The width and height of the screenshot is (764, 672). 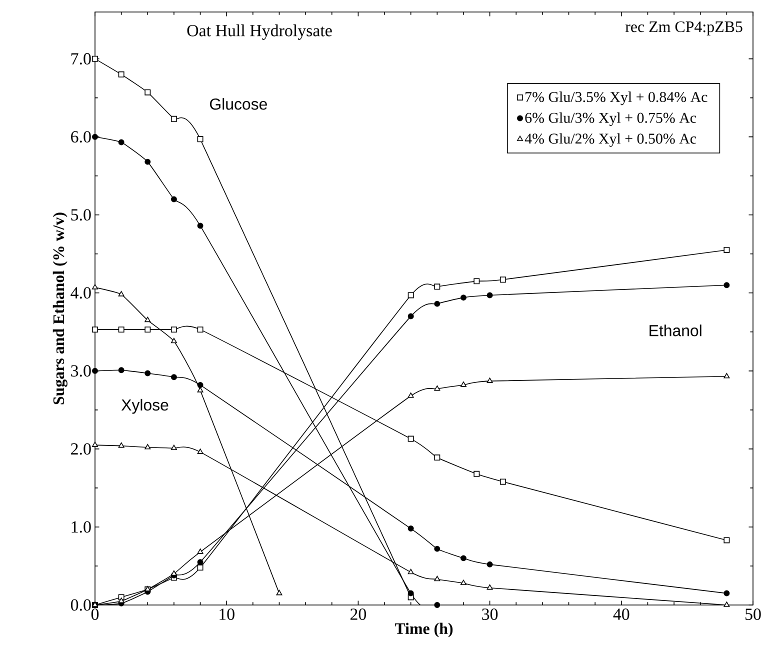 What do you see at coordinates (80, 293) in the screenshot?
I see `y-tick-label: 4.0` at bounding box center [80, 293].